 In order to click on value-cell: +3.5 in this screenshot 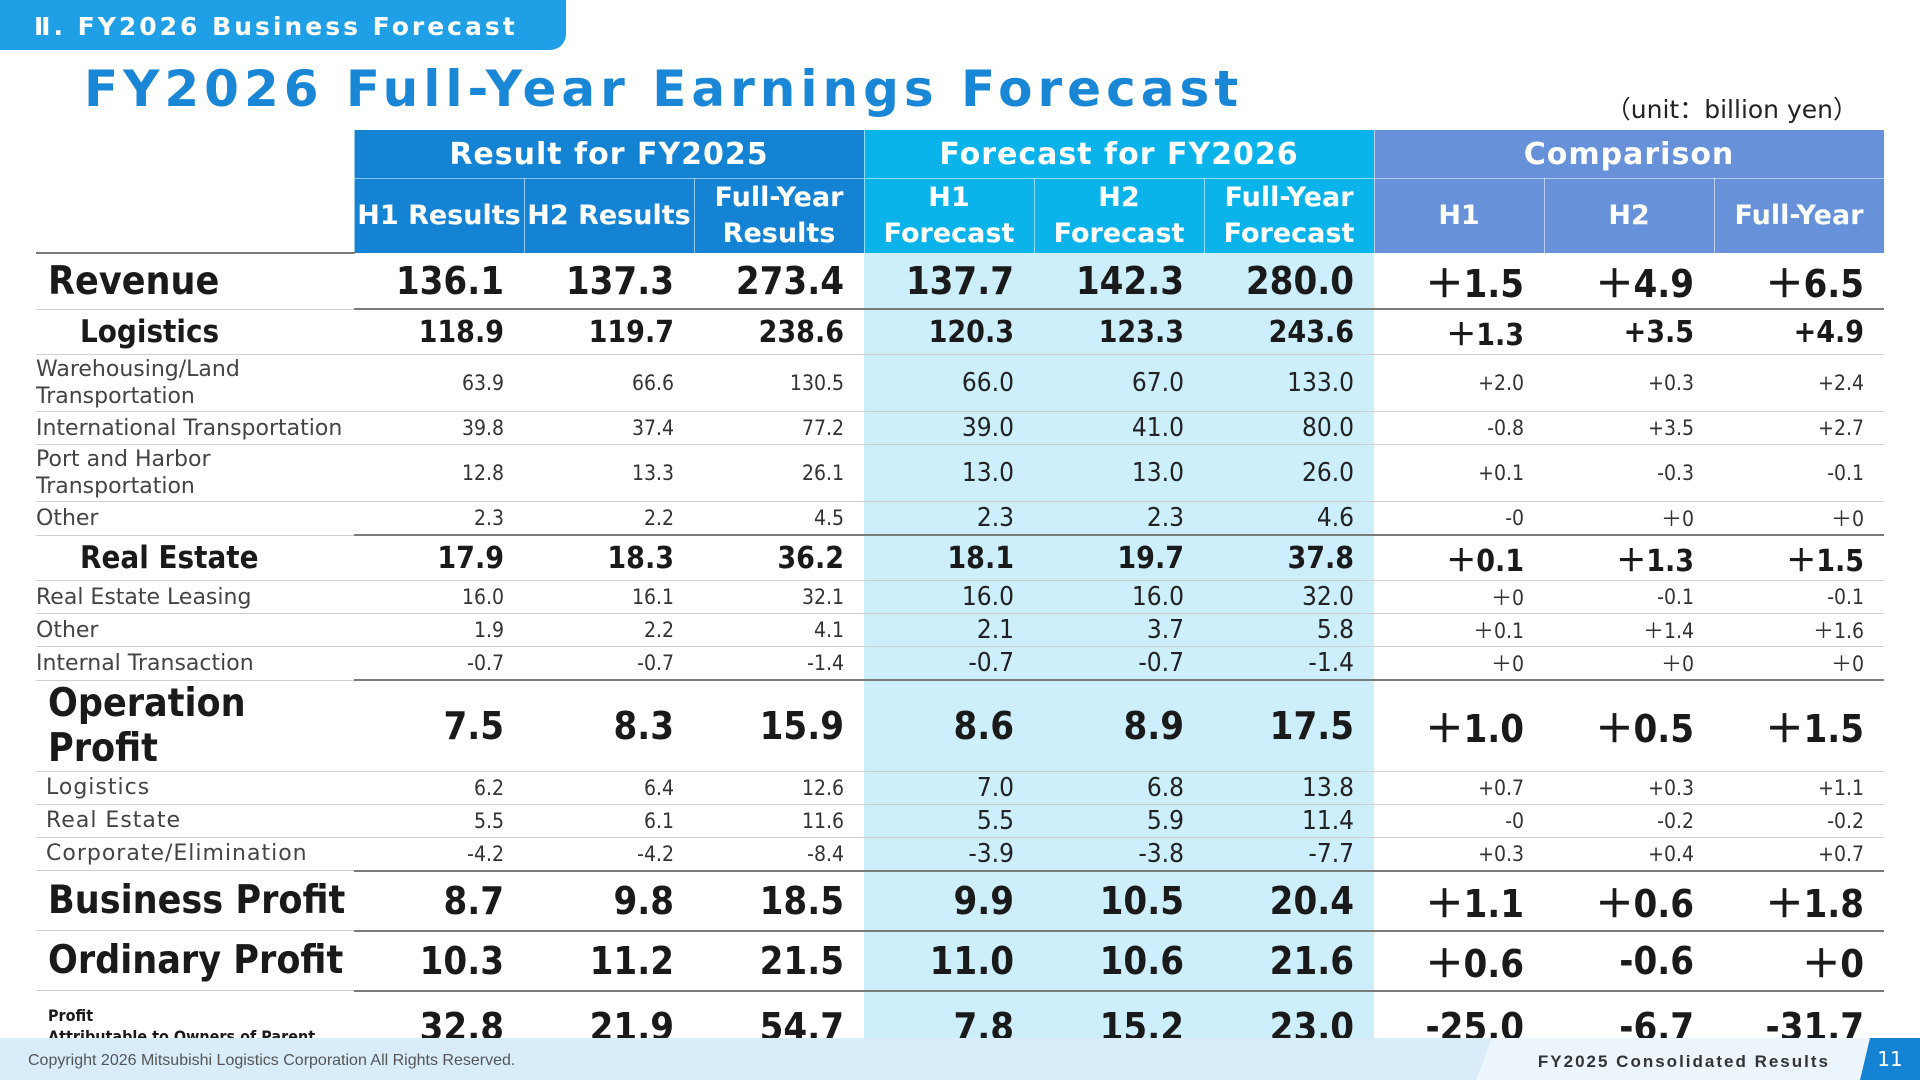, I will do `click(1629, 428)`.